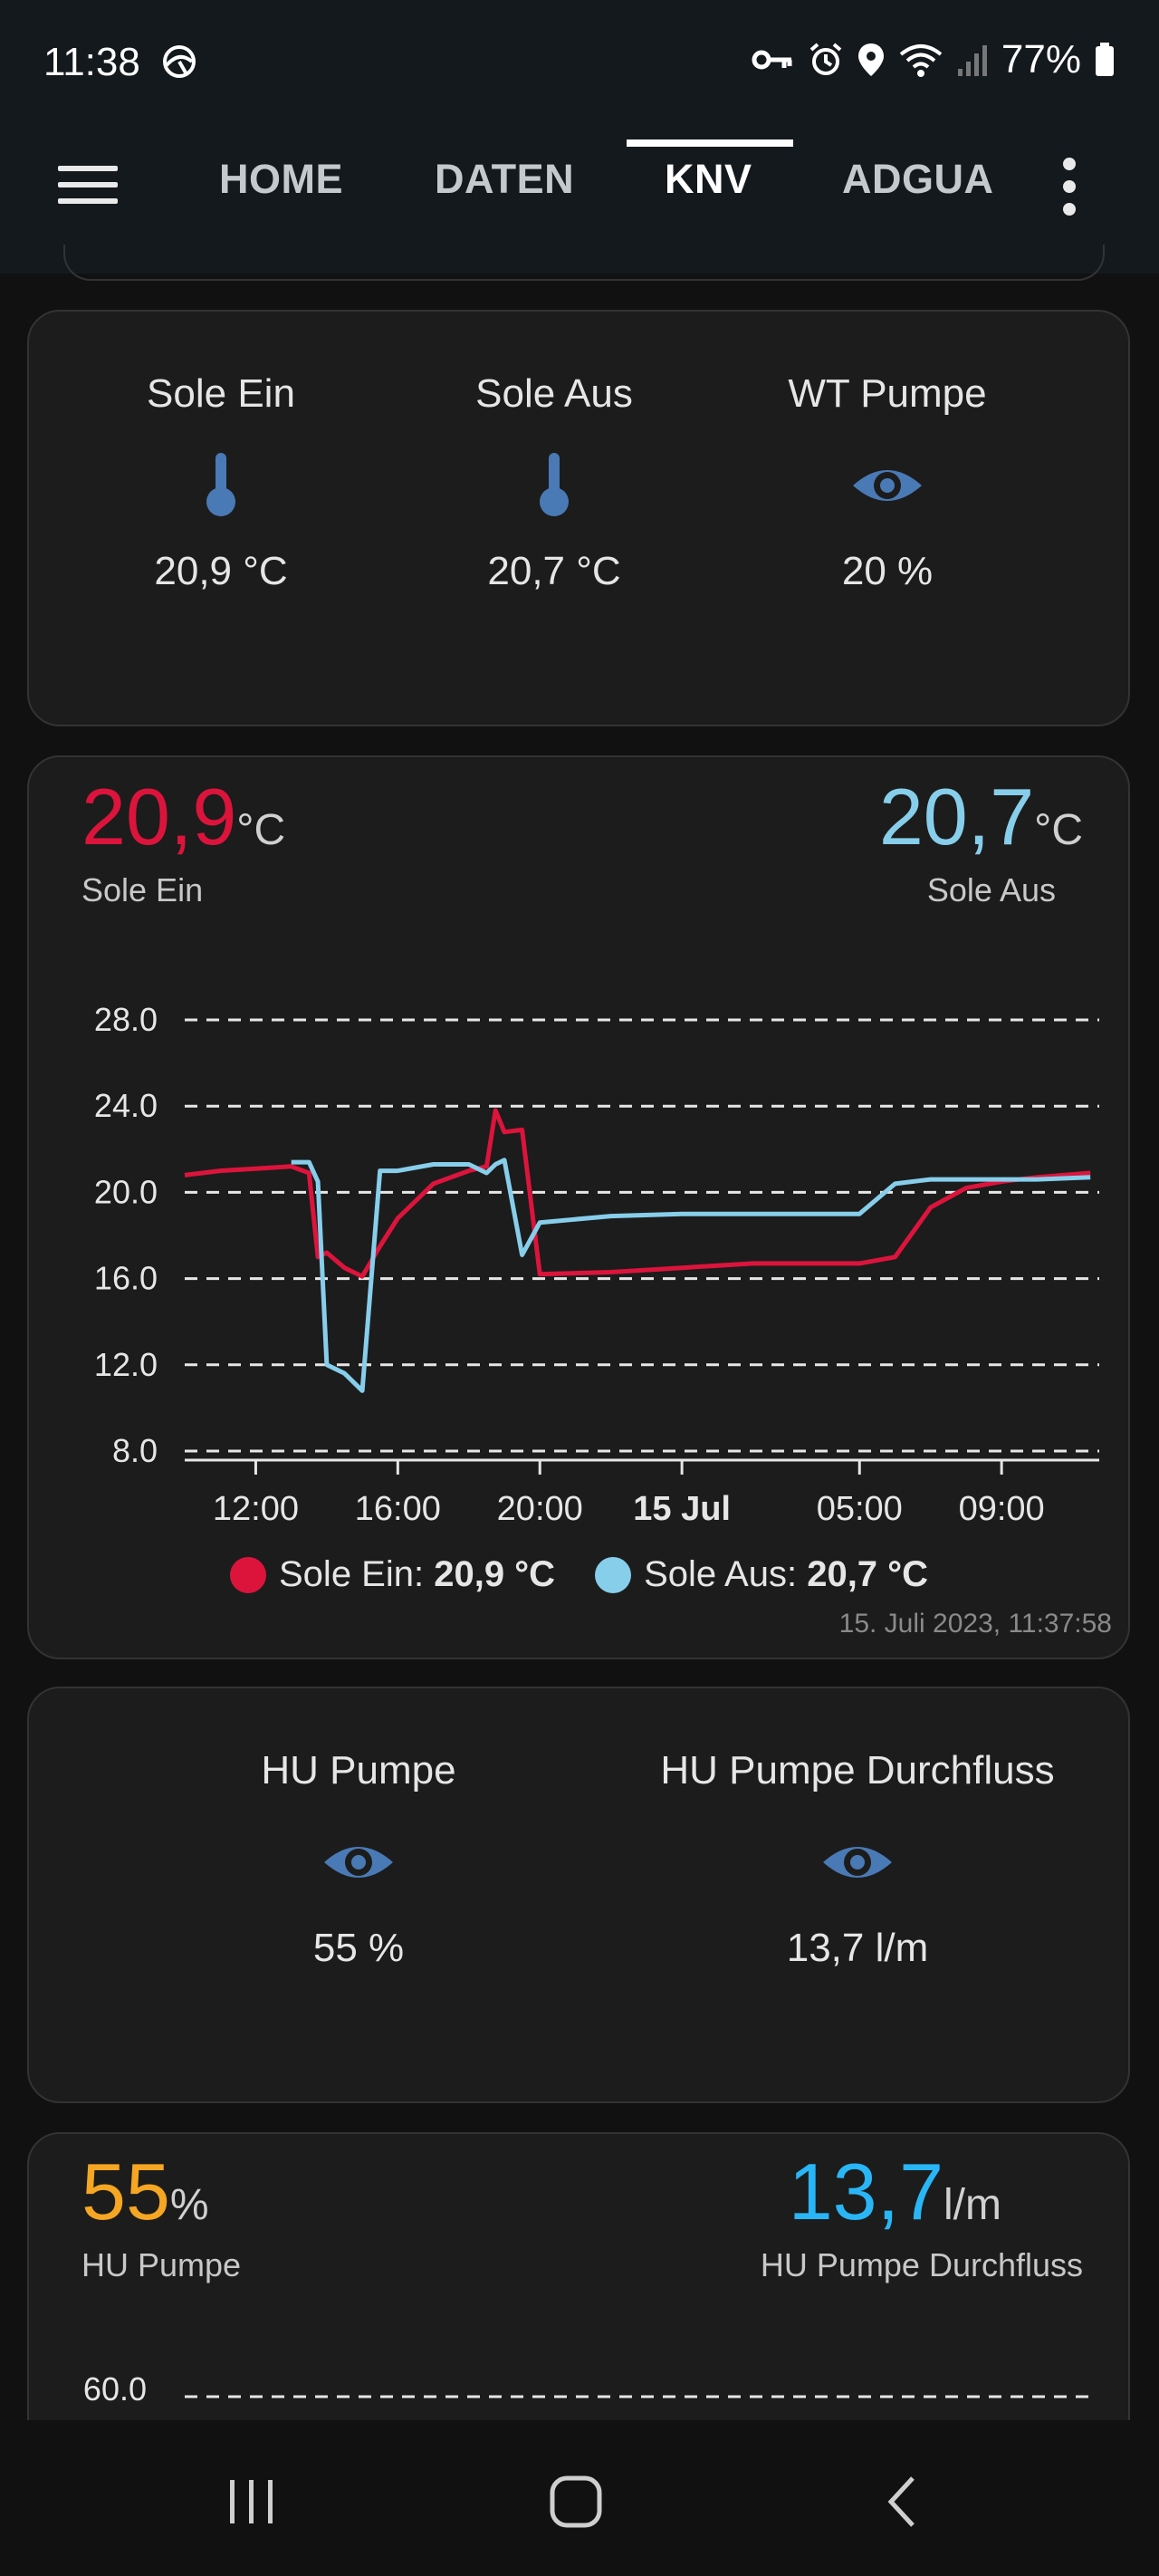 The image size is (1159, 2576). I want to click on big-unit: l/m, so click(972, 2205).